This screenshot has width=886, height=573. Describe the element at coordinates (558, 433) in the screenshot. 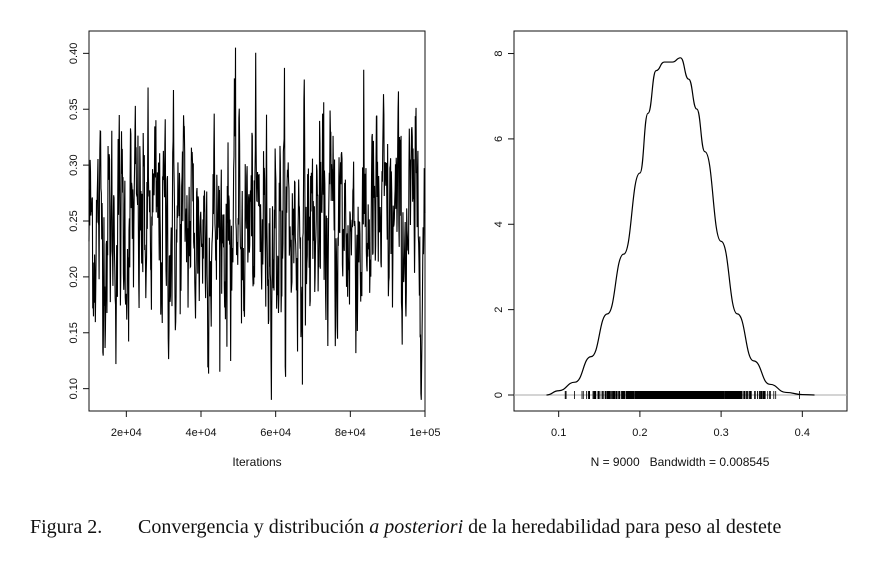

I see `density-x-tick-label: 0.1` at that location.